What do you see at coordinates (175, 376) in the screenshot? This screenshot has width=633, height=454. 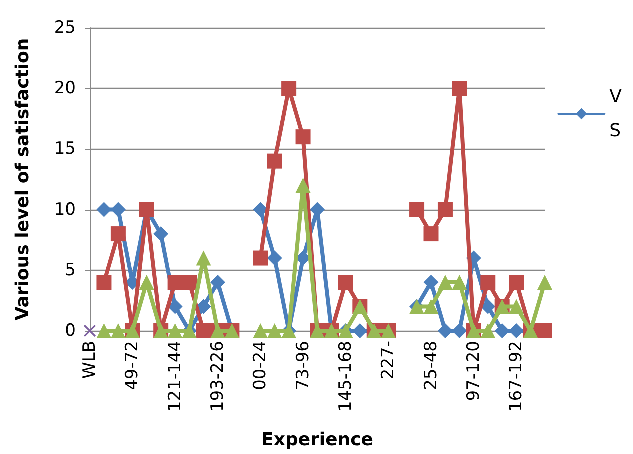 I see `x-tick-label: 121-144` at bounding box center [175, 376].